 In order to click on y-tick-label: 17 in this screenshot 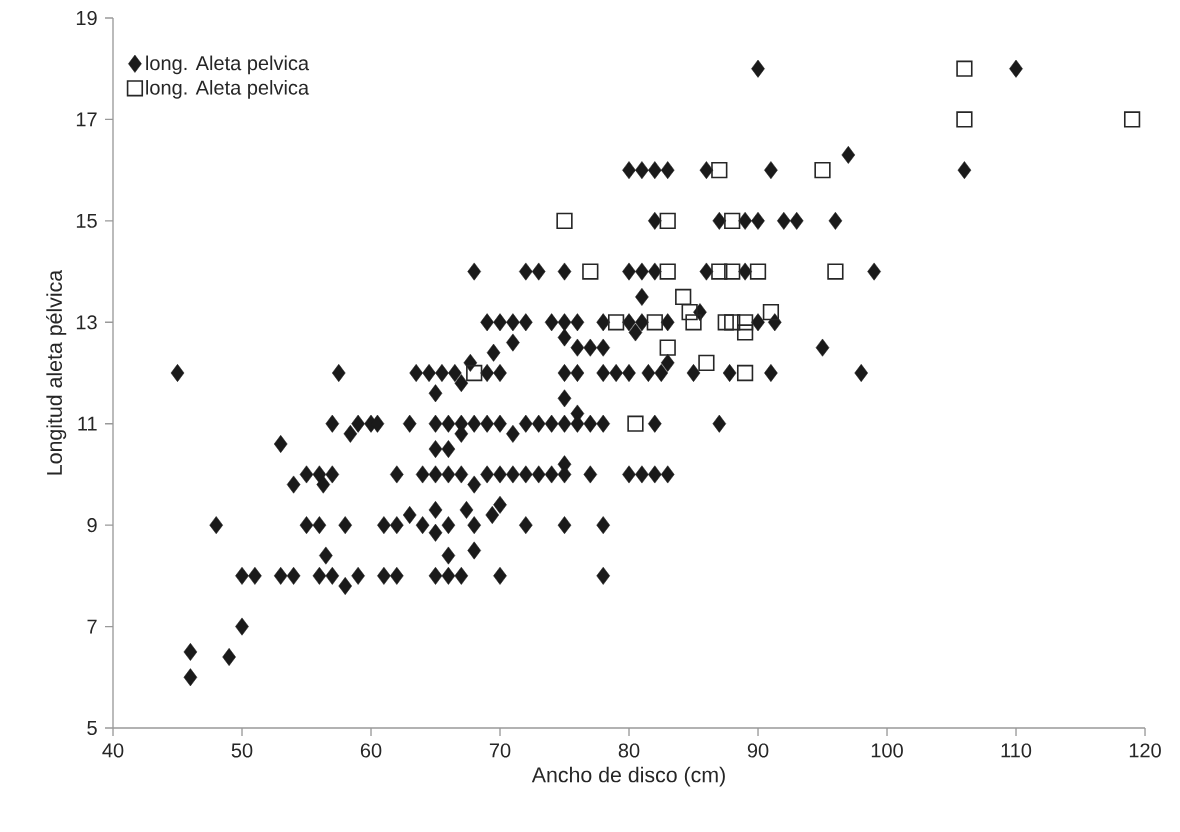, I will do `click(86, 119)`.